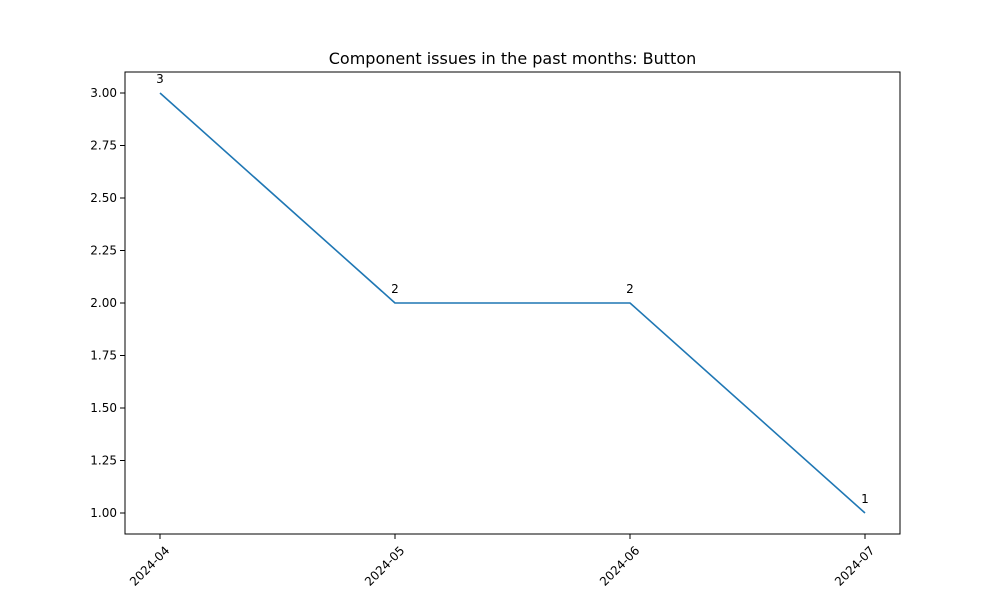 Image resolution: width=1000 pixels, height=604 pixels. What do you see at coordinates (149, 565) in the screenshot?
I see `x-tick-label: 2024-04` at bounding box center [149, 565].